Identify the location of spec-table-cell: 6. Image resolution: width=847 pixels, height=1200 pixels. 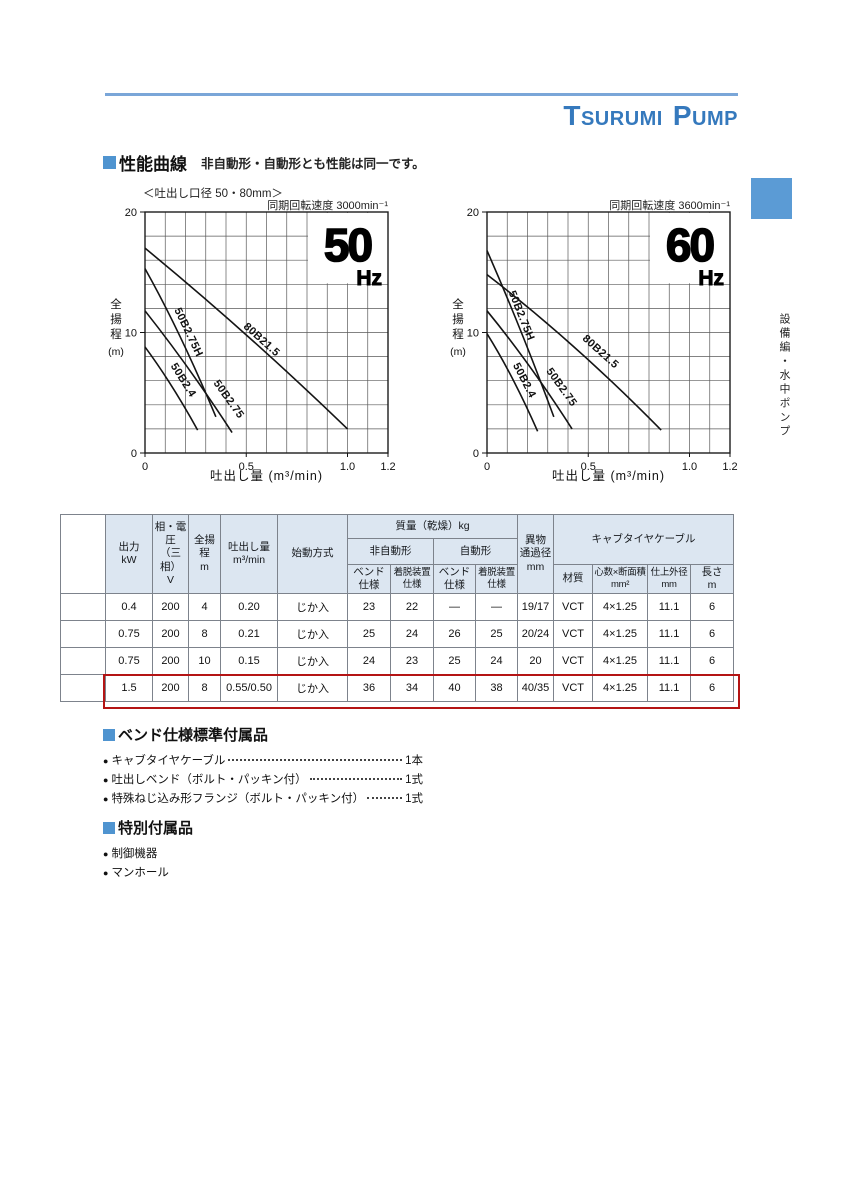
(712, 661).